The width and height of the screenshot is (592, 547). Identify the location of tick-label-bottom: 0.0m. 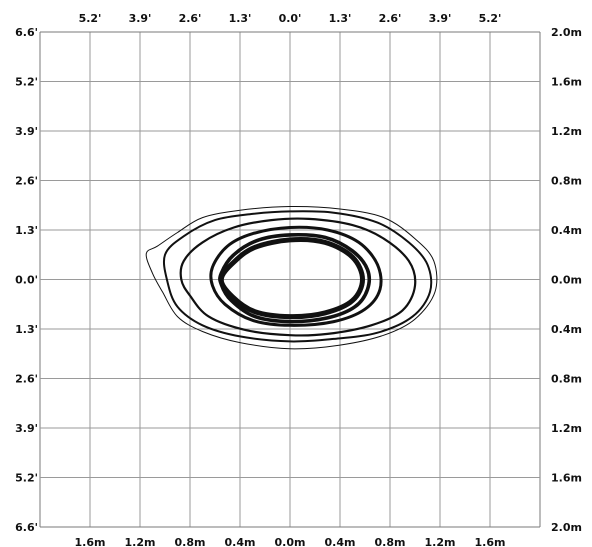
(290, 541).